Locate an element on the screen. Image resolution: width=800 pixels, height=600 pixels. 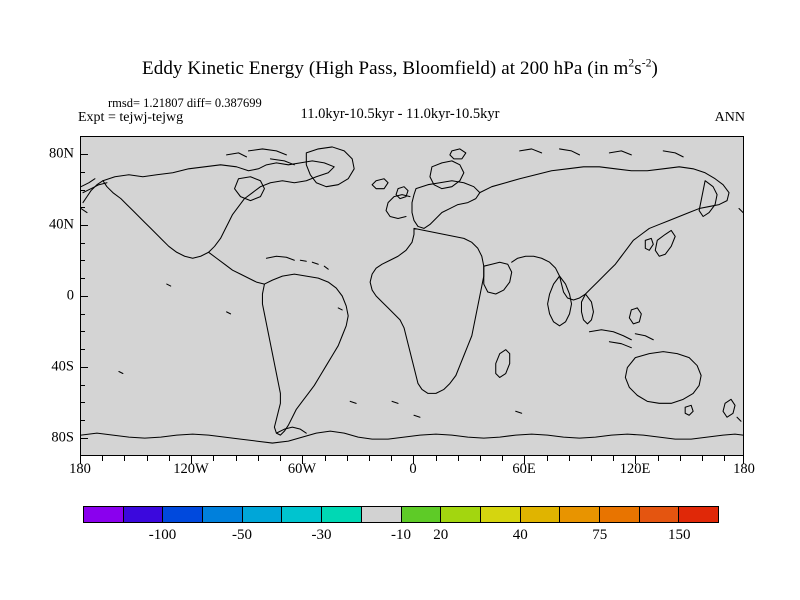
xtick-label: 120E is located at coordinates (635, 469).